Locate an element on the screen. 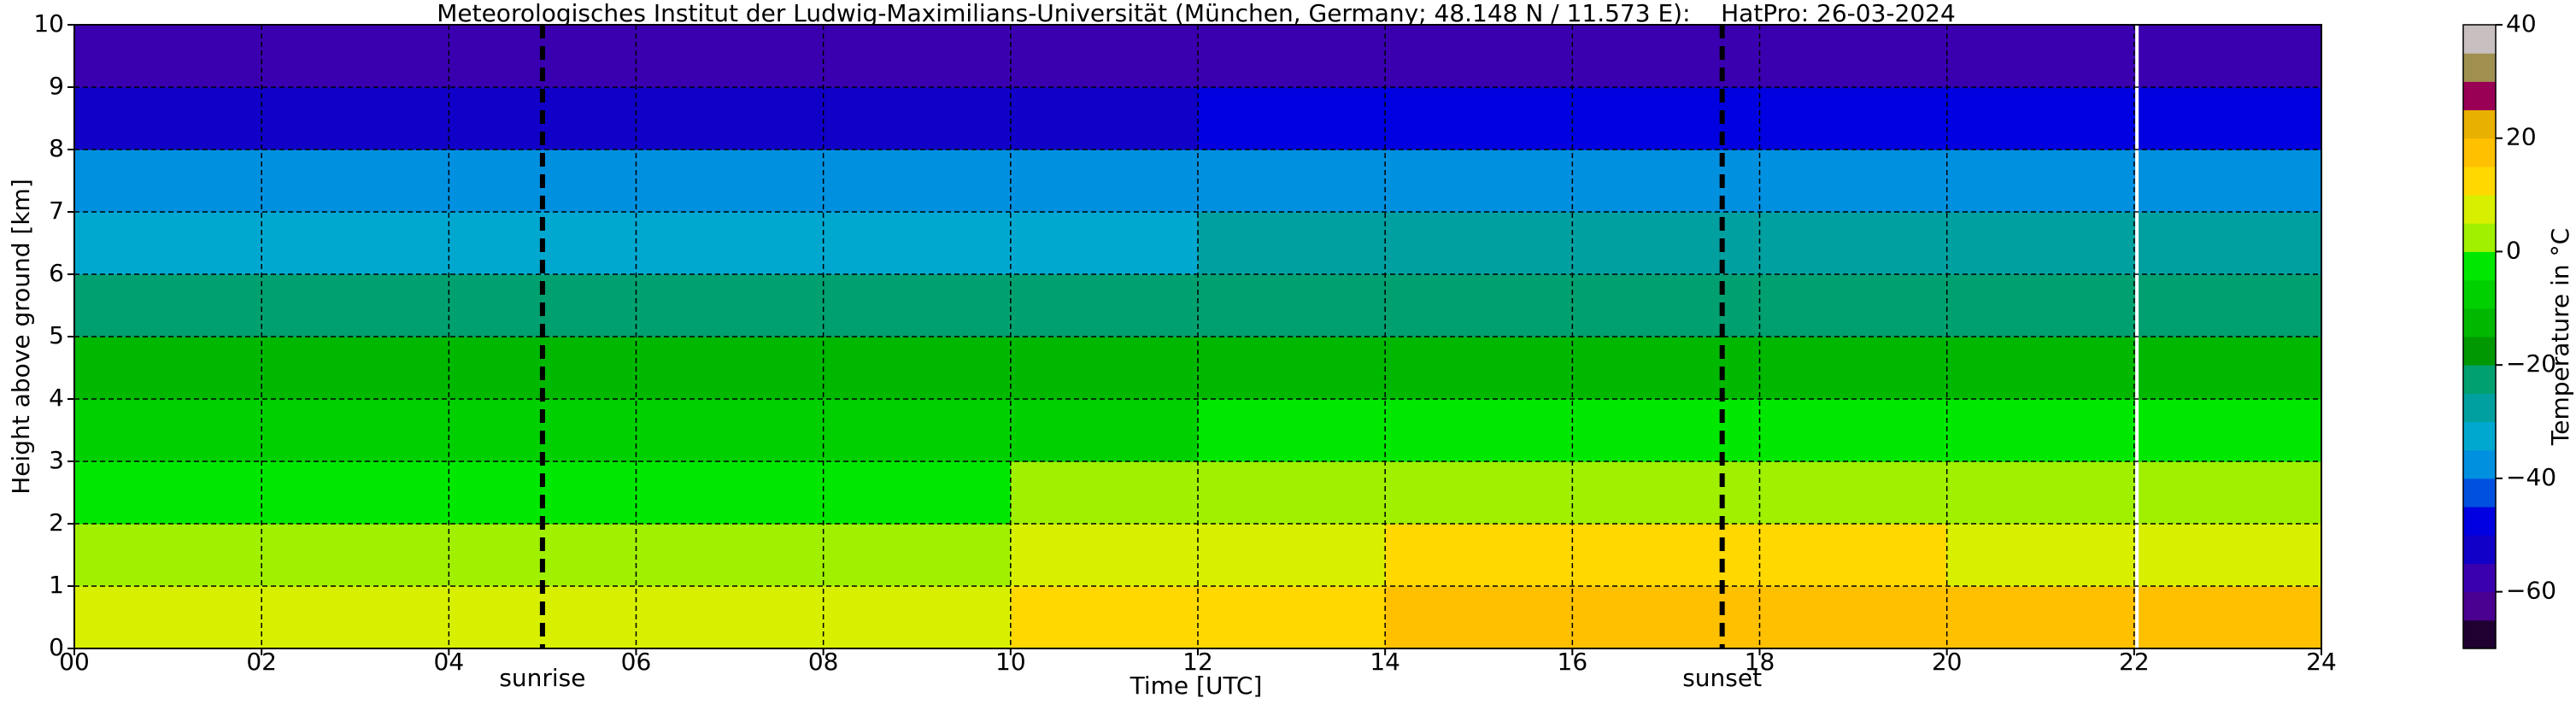 This screenshot has height=704, width=2576. colorbar-tick-label: 20 is located at coordinates (2521, 137).